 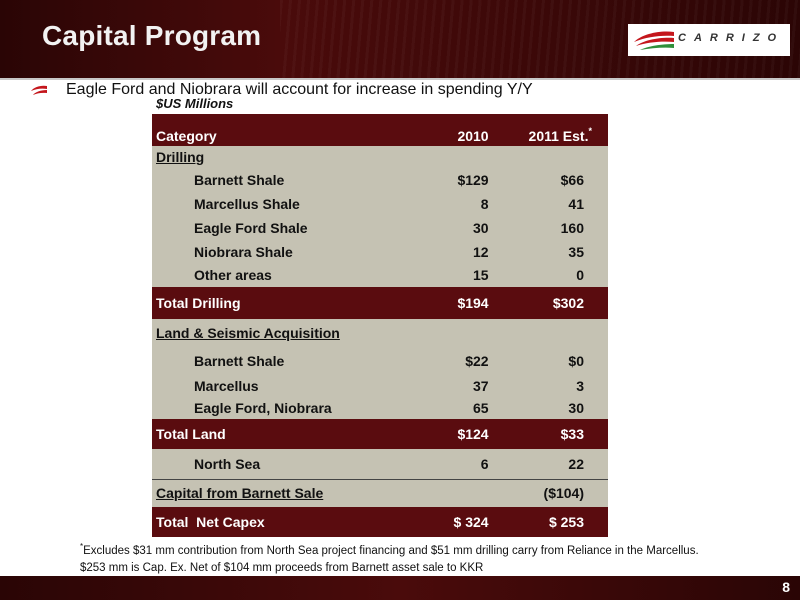 What do you see at coordinates (39, 90) in the screenshot?
I see `carrizo-swoosh-icon` at bounding box center [39, 90].